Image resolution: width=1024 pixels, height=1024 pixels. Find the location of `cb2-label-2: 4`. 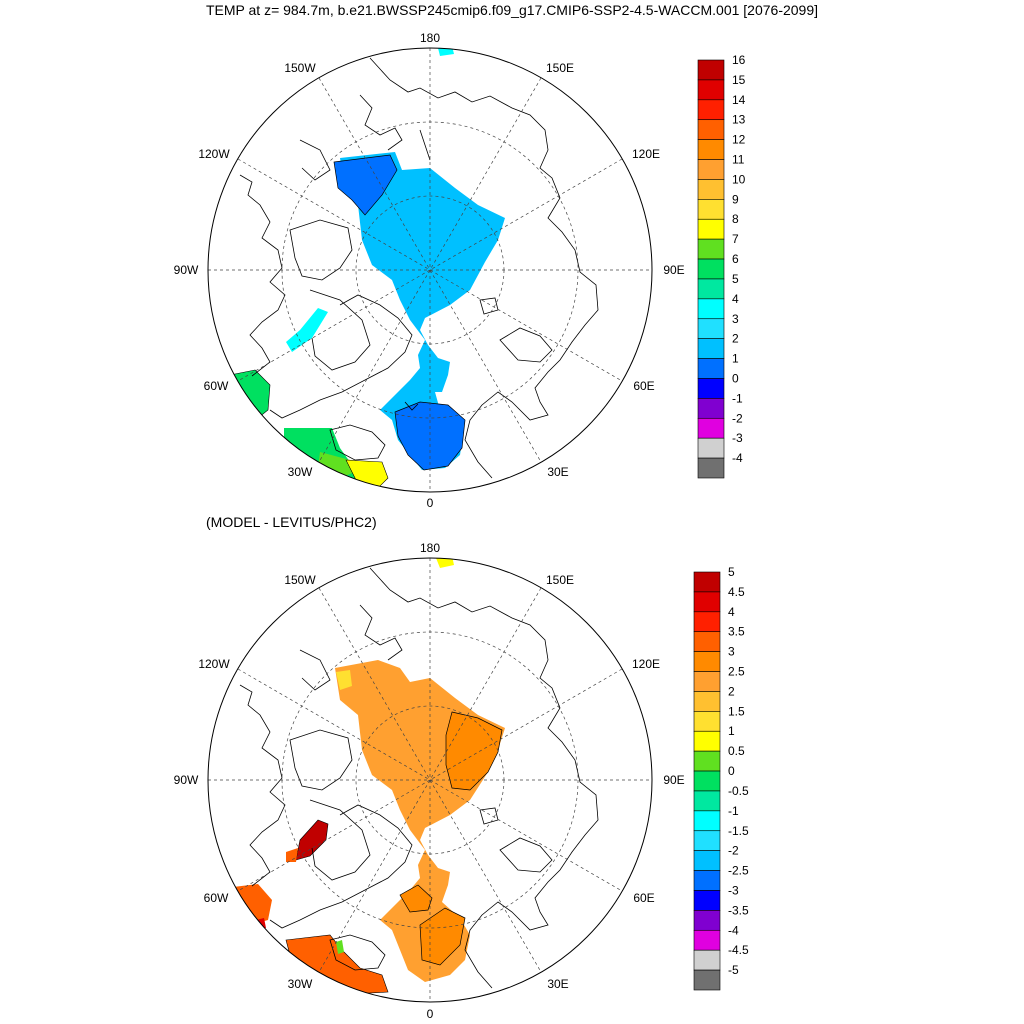

cb2-label-2: 4 is located at coordinates (731, 612).